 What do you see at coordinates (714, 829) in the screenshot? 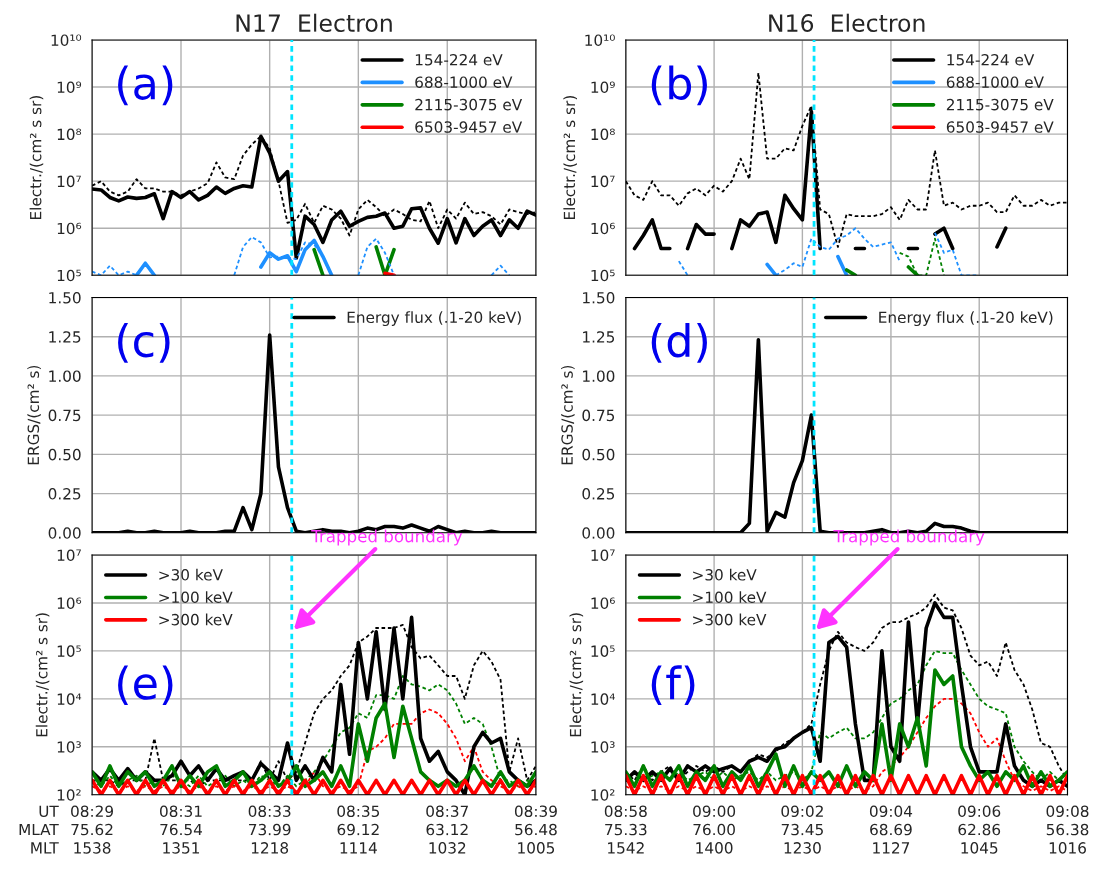
I see `text: 76.00` at bounding box center [714, 829].